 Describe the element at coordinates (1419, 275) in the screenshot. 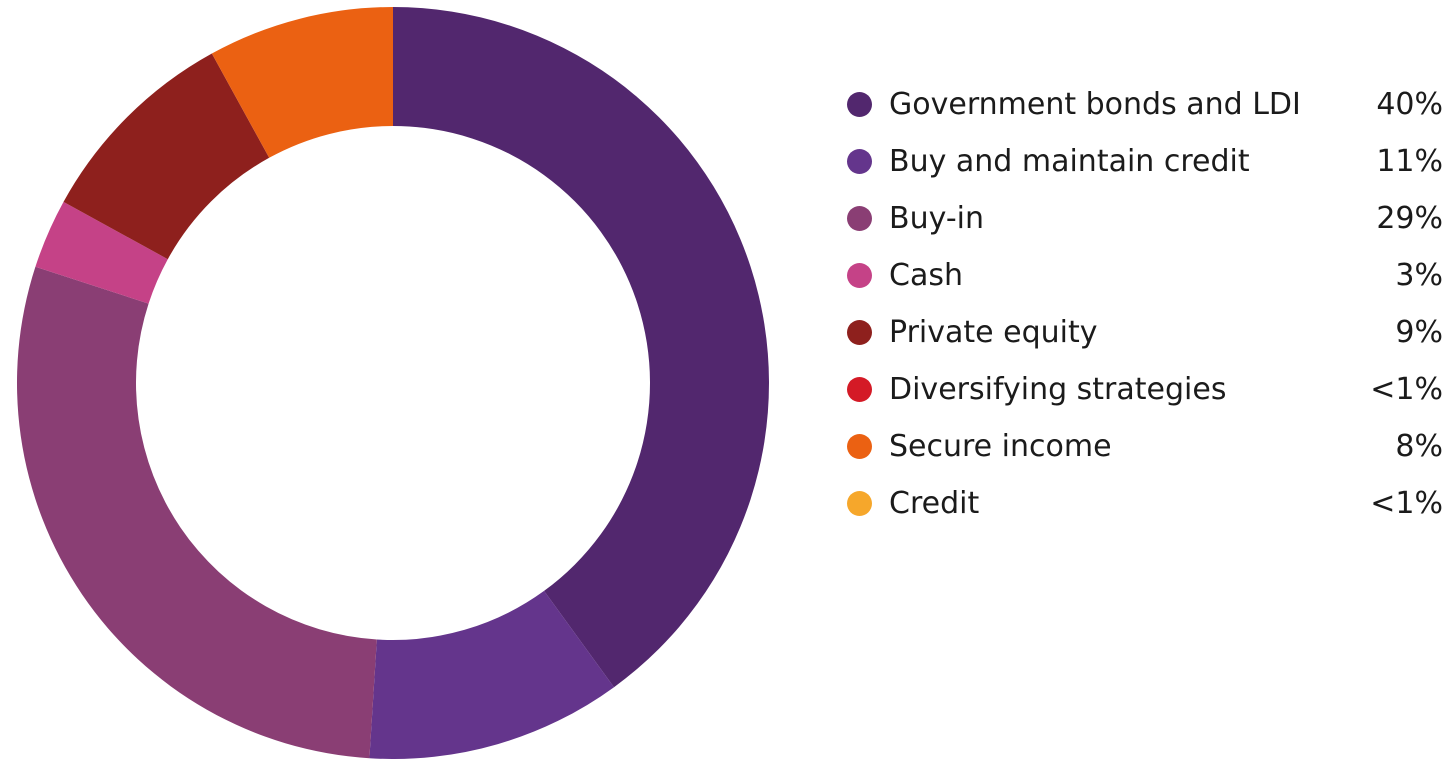

I see `legend-value-cash: 3%` at that location.